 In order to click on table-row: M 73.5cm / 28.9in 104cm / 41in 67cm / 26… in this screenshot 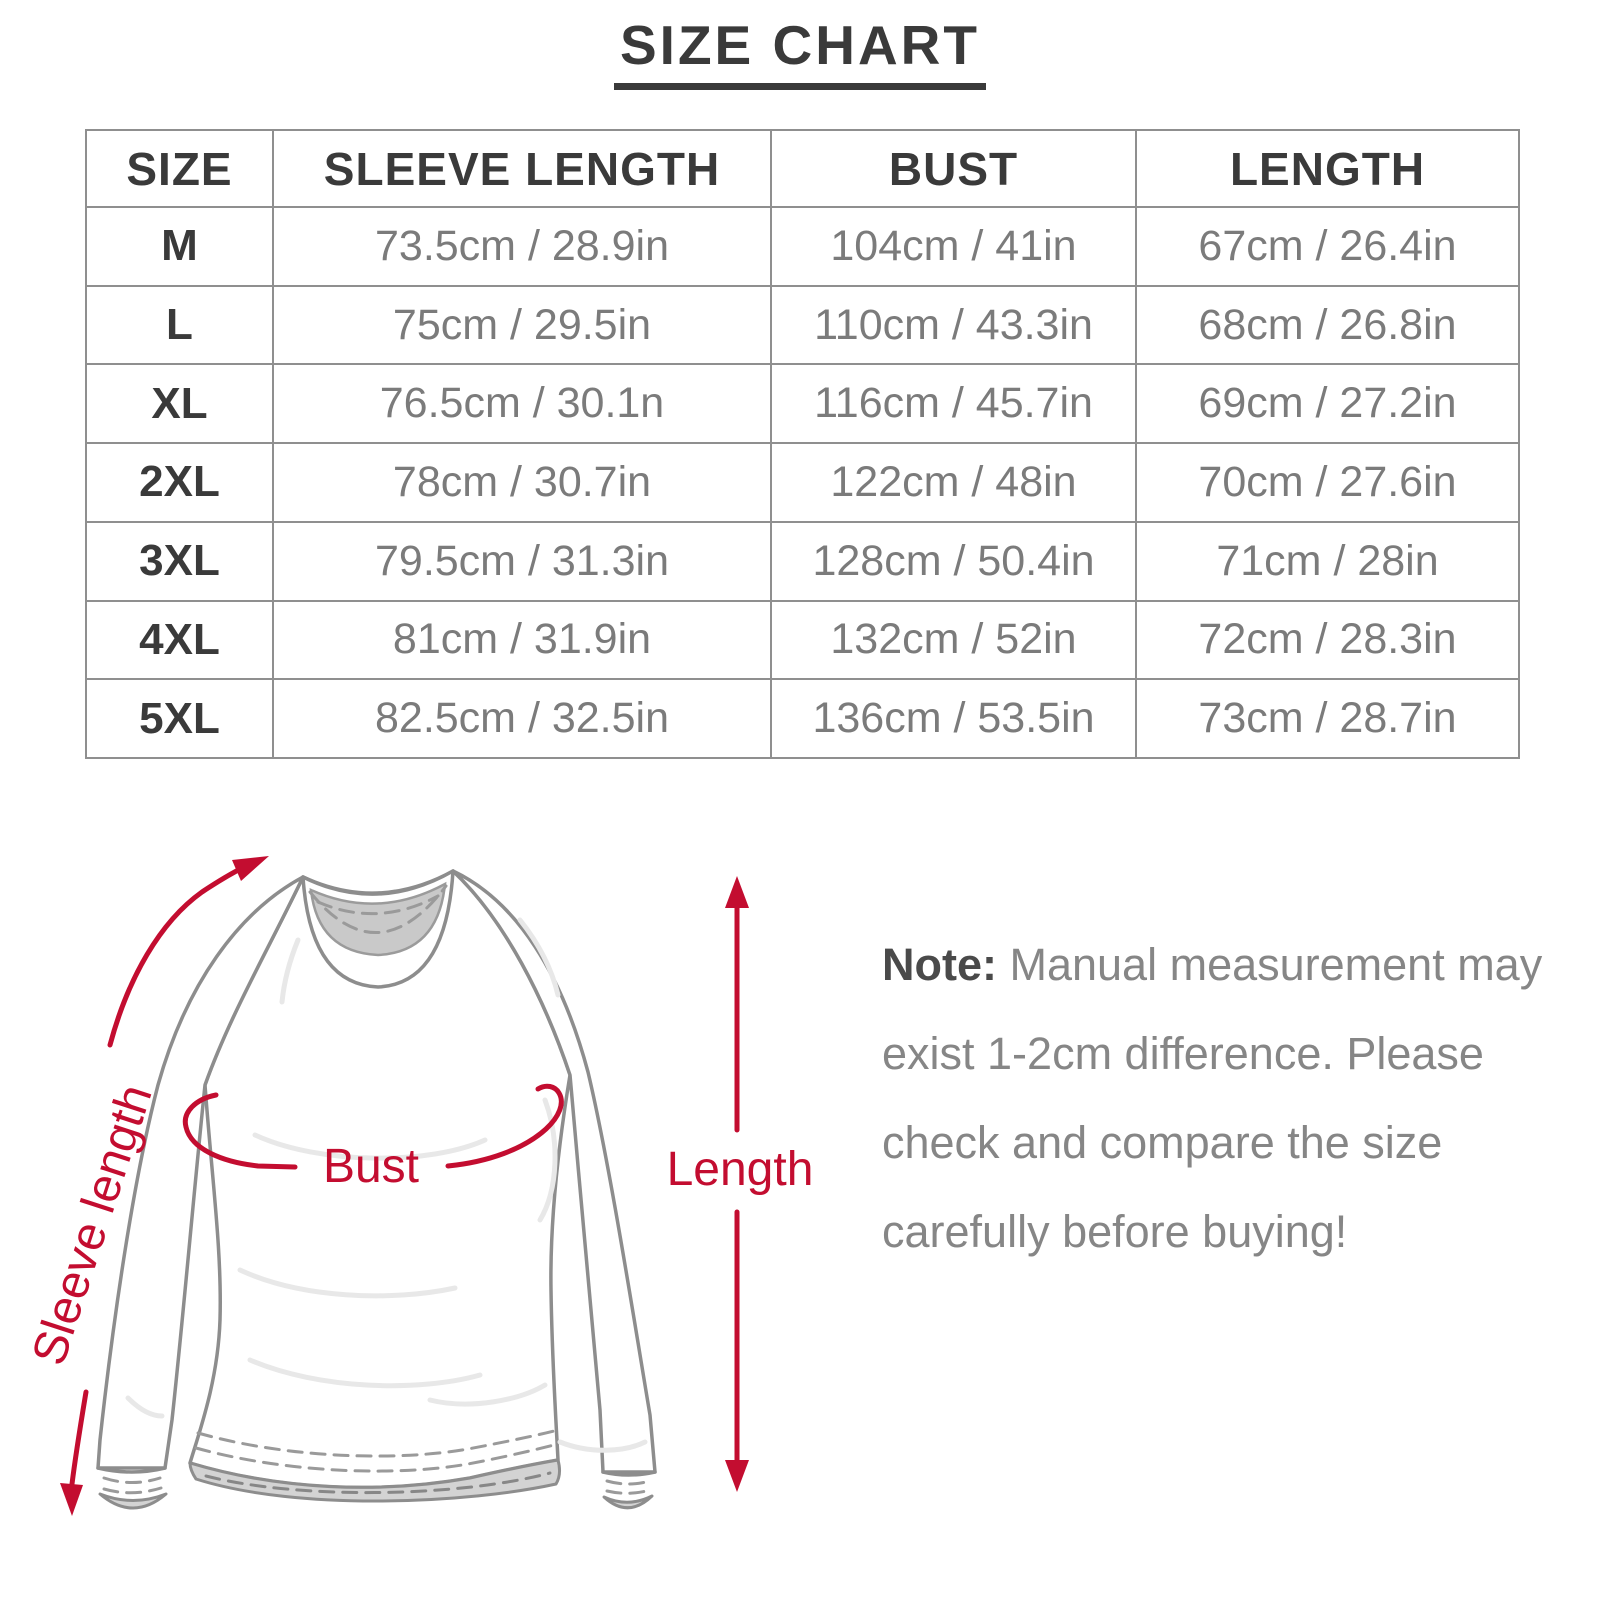, I will do `click(802, 246)`.